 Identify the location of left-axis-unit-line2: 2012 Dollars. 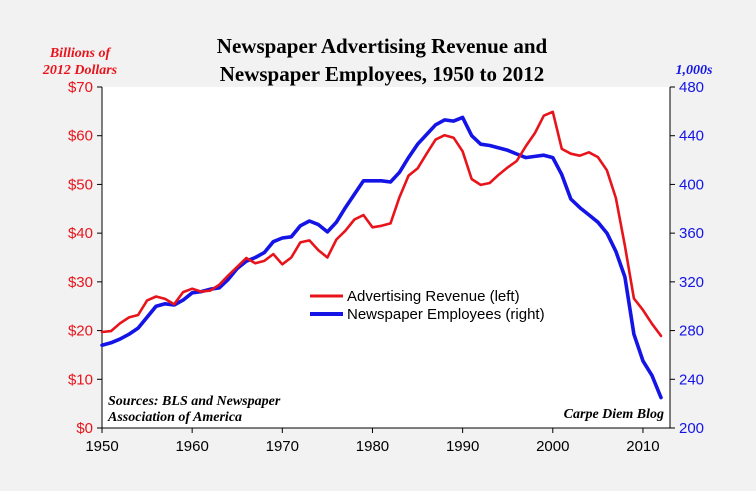
(80, 70).